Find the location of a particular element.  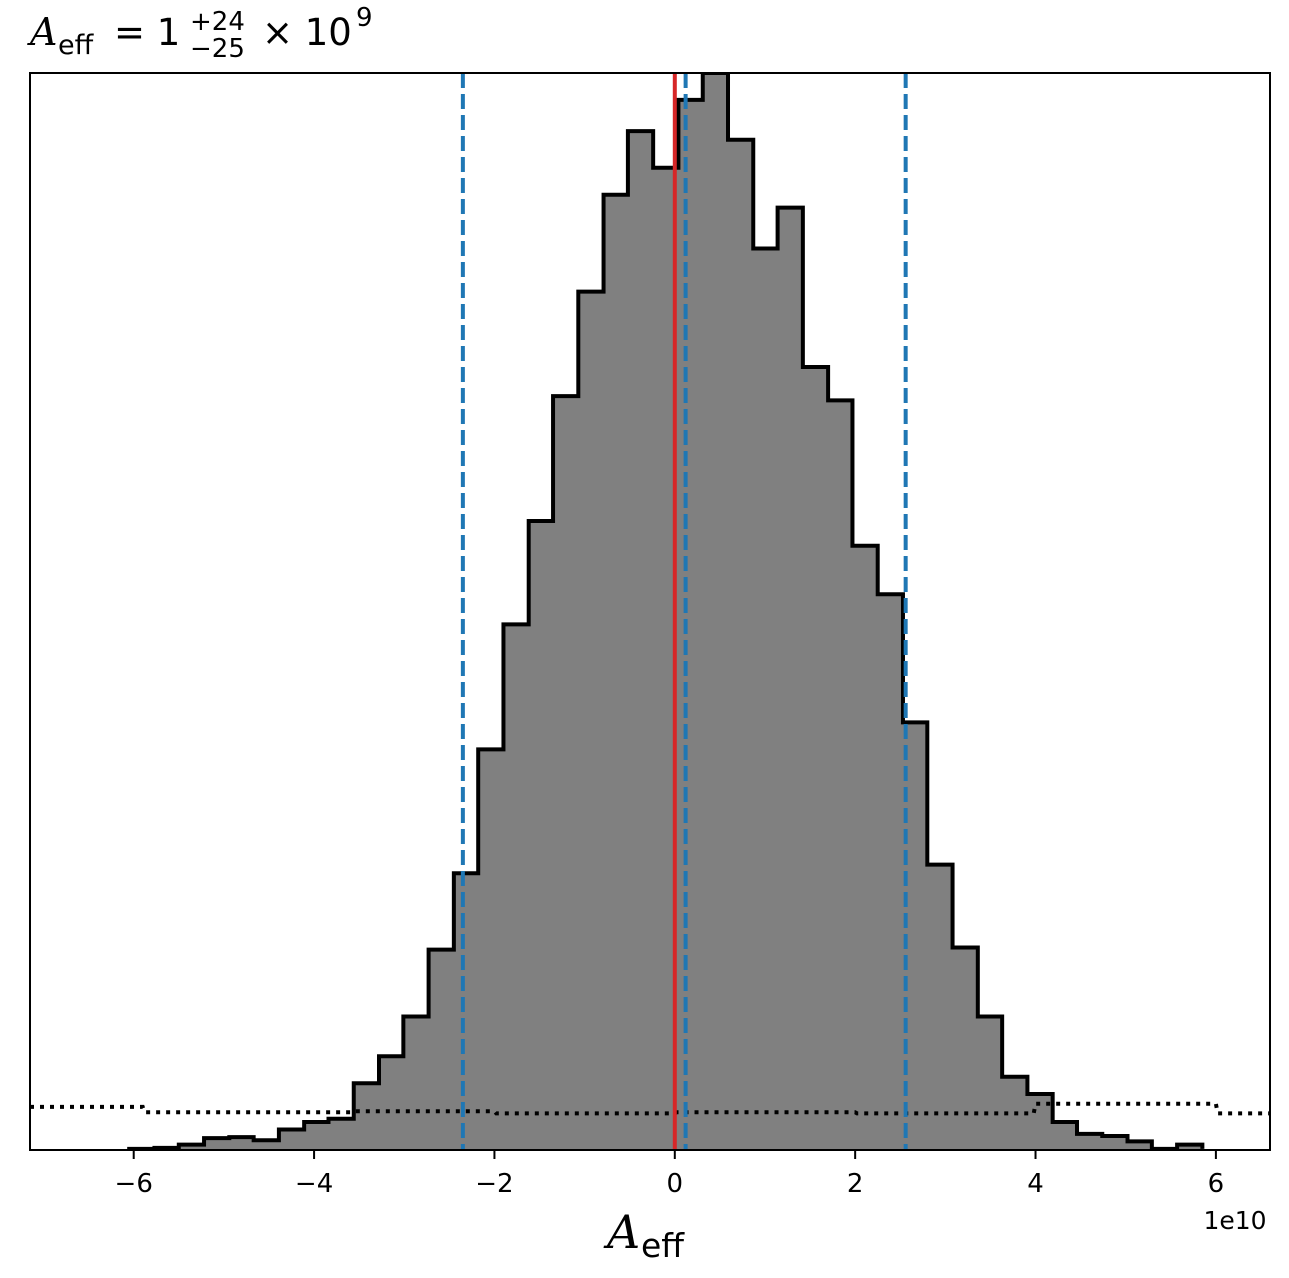

title-upper-error: +24 is located at coordinates (217, 22).